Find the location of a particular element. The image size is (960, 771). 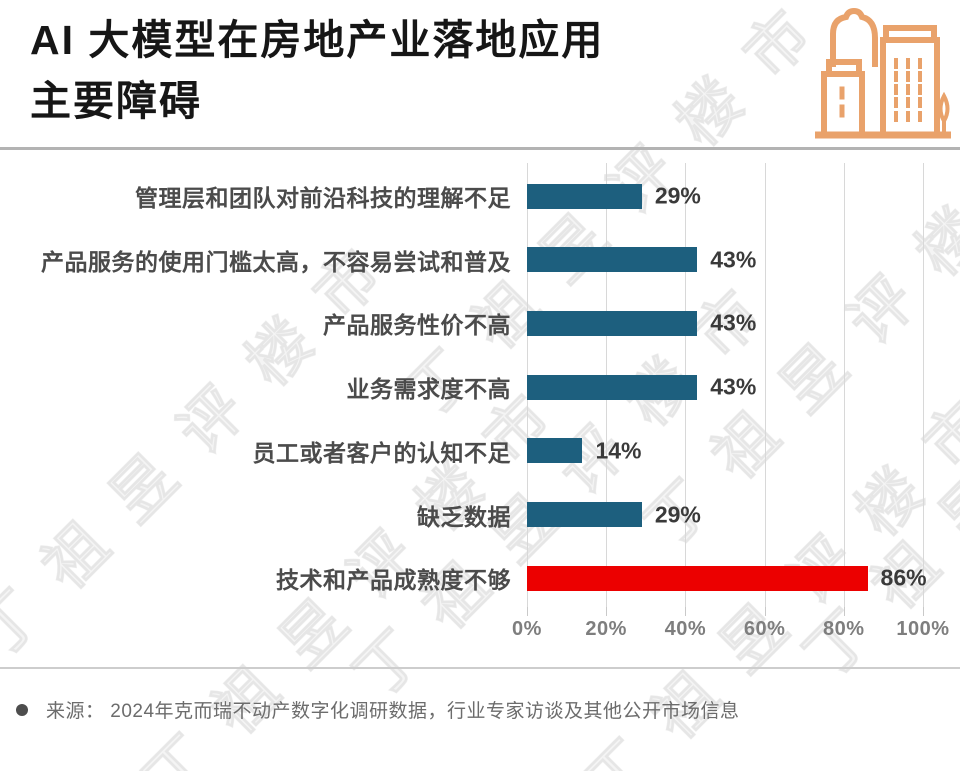

chart-row: 缺乏数据 29% is located at coordinates (480, 515).